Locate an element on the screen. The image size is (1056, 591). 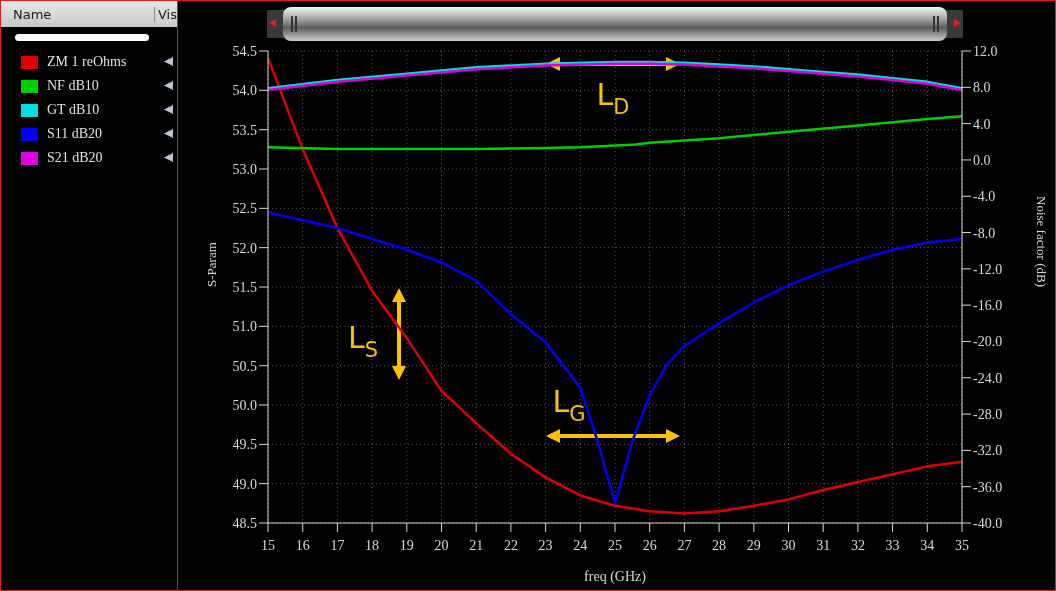
legend-label: ZM 1 reOhms is located at coordinates (87, 62).